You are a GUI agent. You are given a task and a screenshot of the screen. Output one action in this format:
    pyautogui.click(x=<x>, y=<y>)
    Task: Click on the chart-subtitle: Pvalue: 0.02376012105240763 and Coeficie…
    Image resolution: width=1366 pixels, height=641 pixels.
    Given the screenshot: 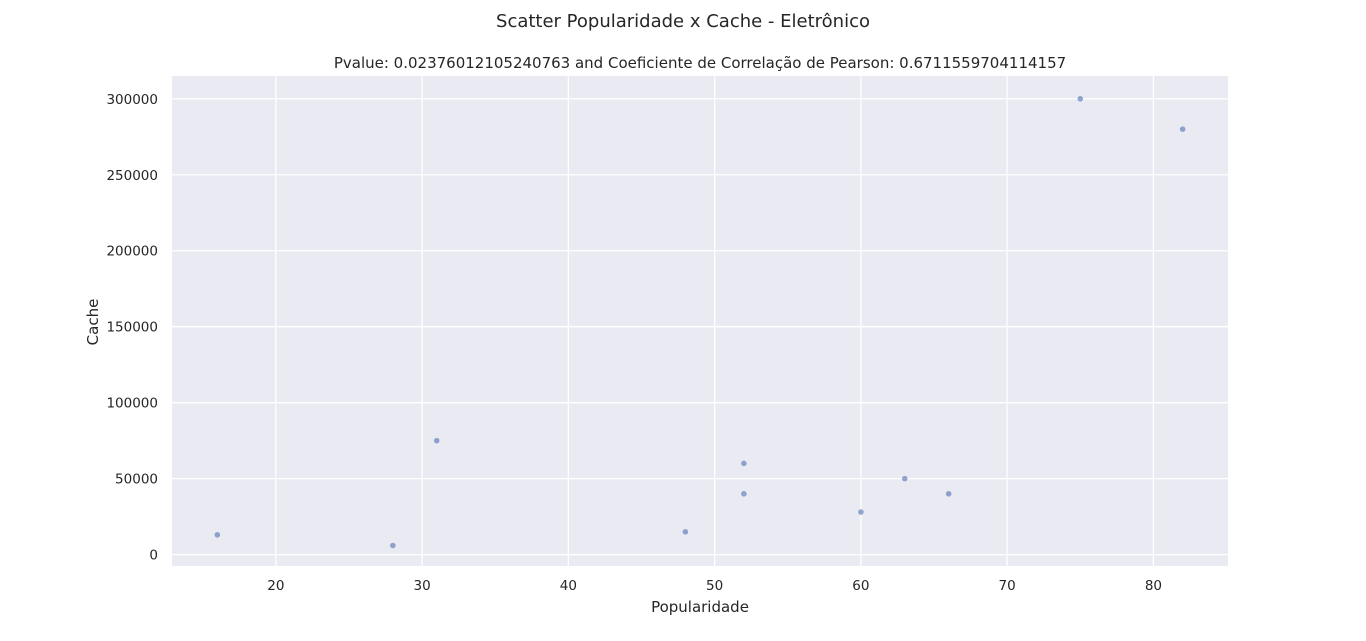 What is the action you would take?
    pyautogui.click(x=700, y=63)
    